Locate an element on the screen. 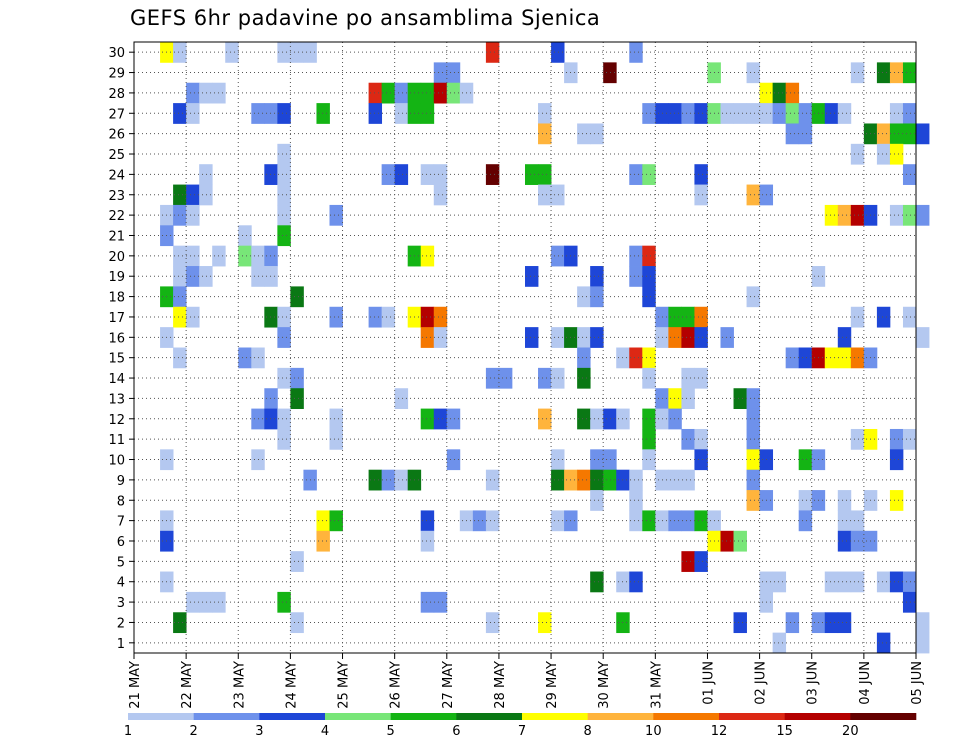 This screenshot has width=960, height=742. y-tick-label: 28 is located at coordinates (116, 94).